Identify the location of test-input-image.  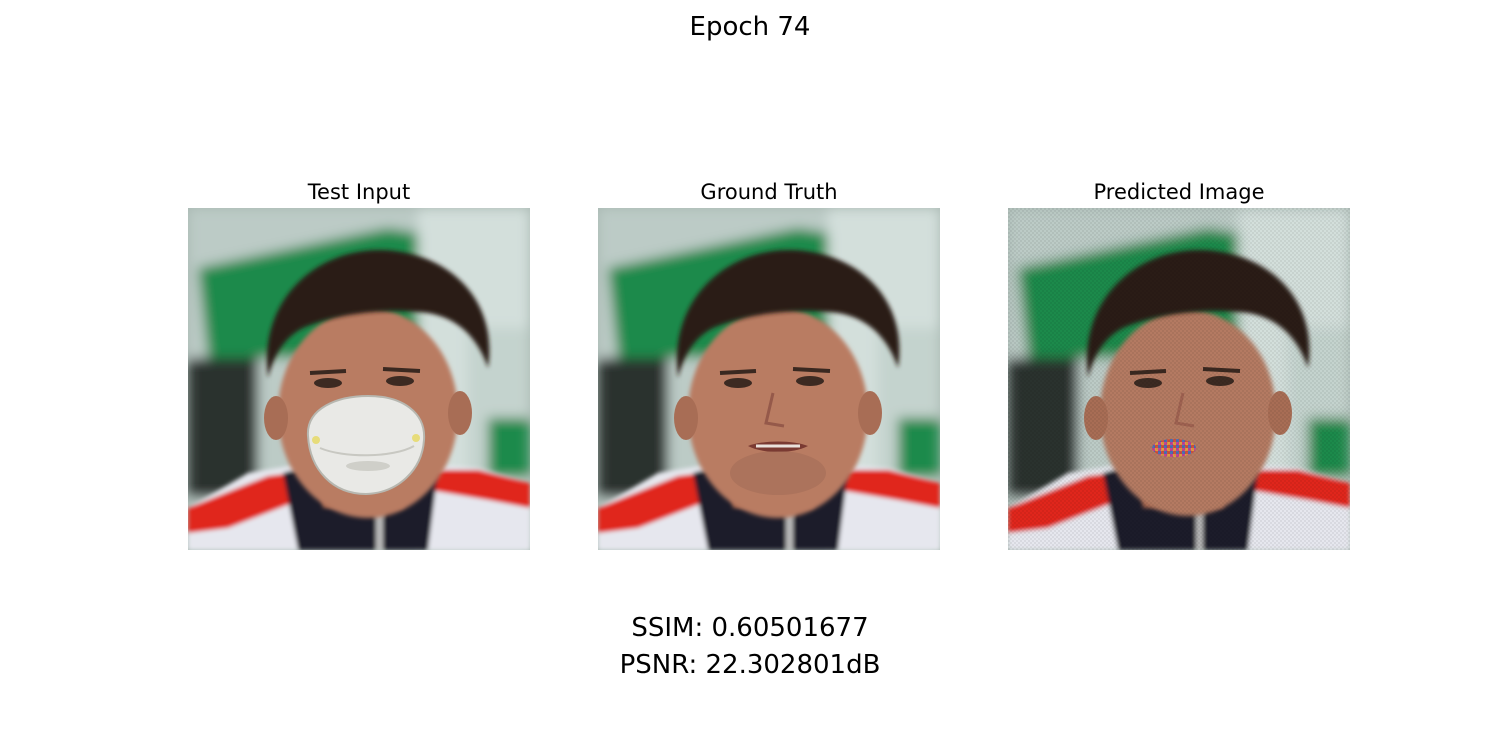
(359, 379).